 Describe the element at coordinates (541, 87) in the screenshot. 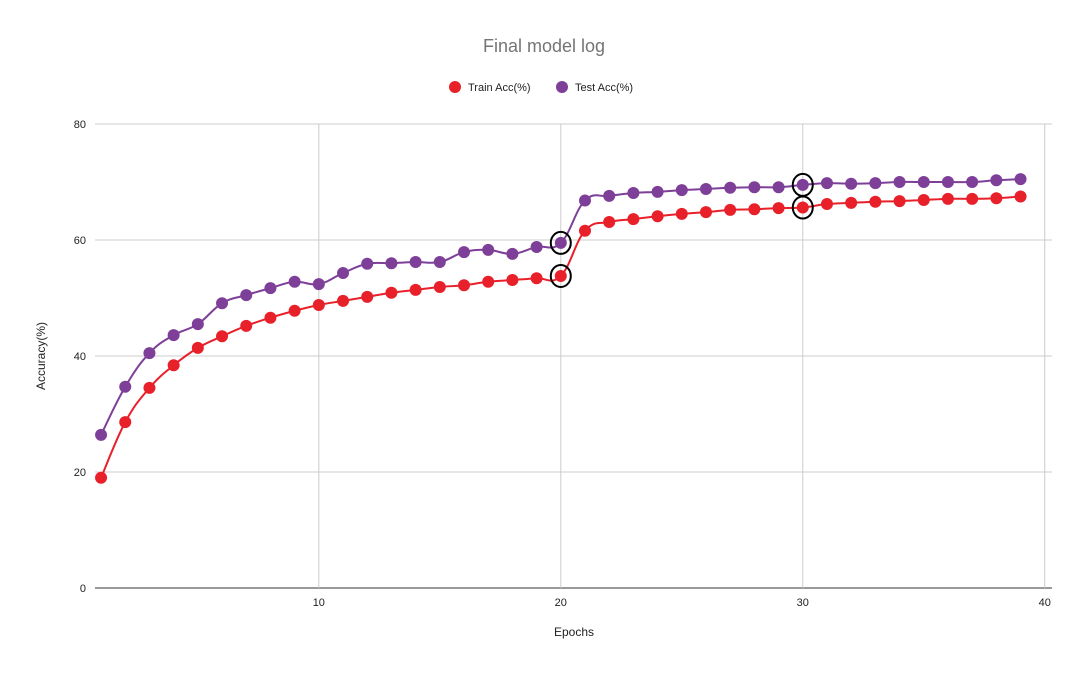

I see `legend: Train Acc(%) Test Acc(%)` at that location.